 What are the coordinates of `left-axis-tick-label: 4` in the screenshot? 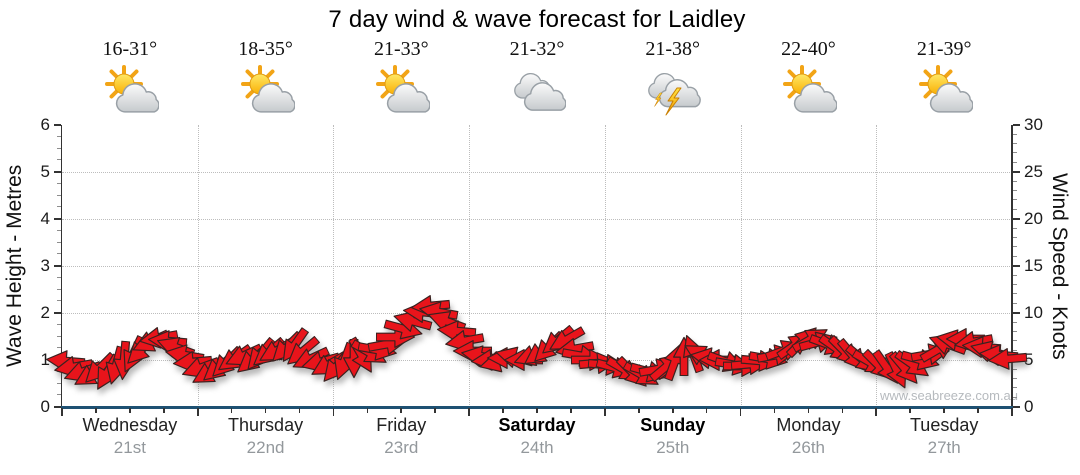 It's located at (45, 218).